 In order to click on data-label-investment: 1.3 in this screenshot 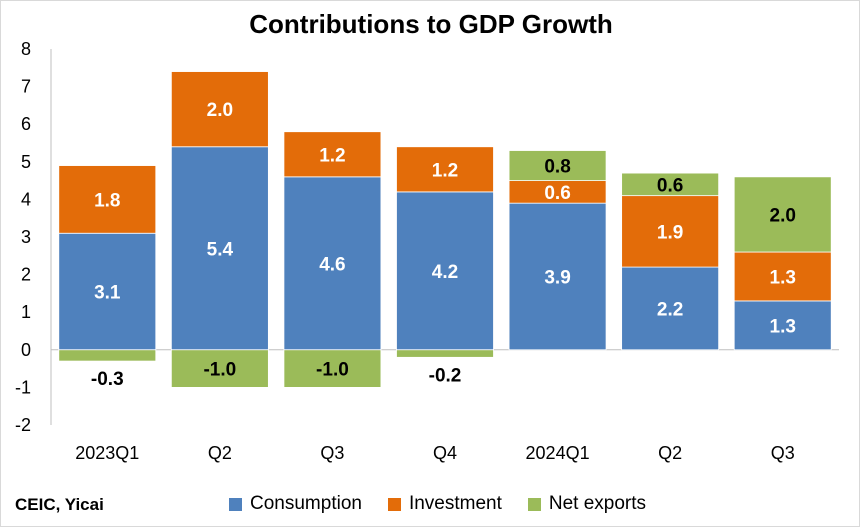, I will do `click(783, 277)`.